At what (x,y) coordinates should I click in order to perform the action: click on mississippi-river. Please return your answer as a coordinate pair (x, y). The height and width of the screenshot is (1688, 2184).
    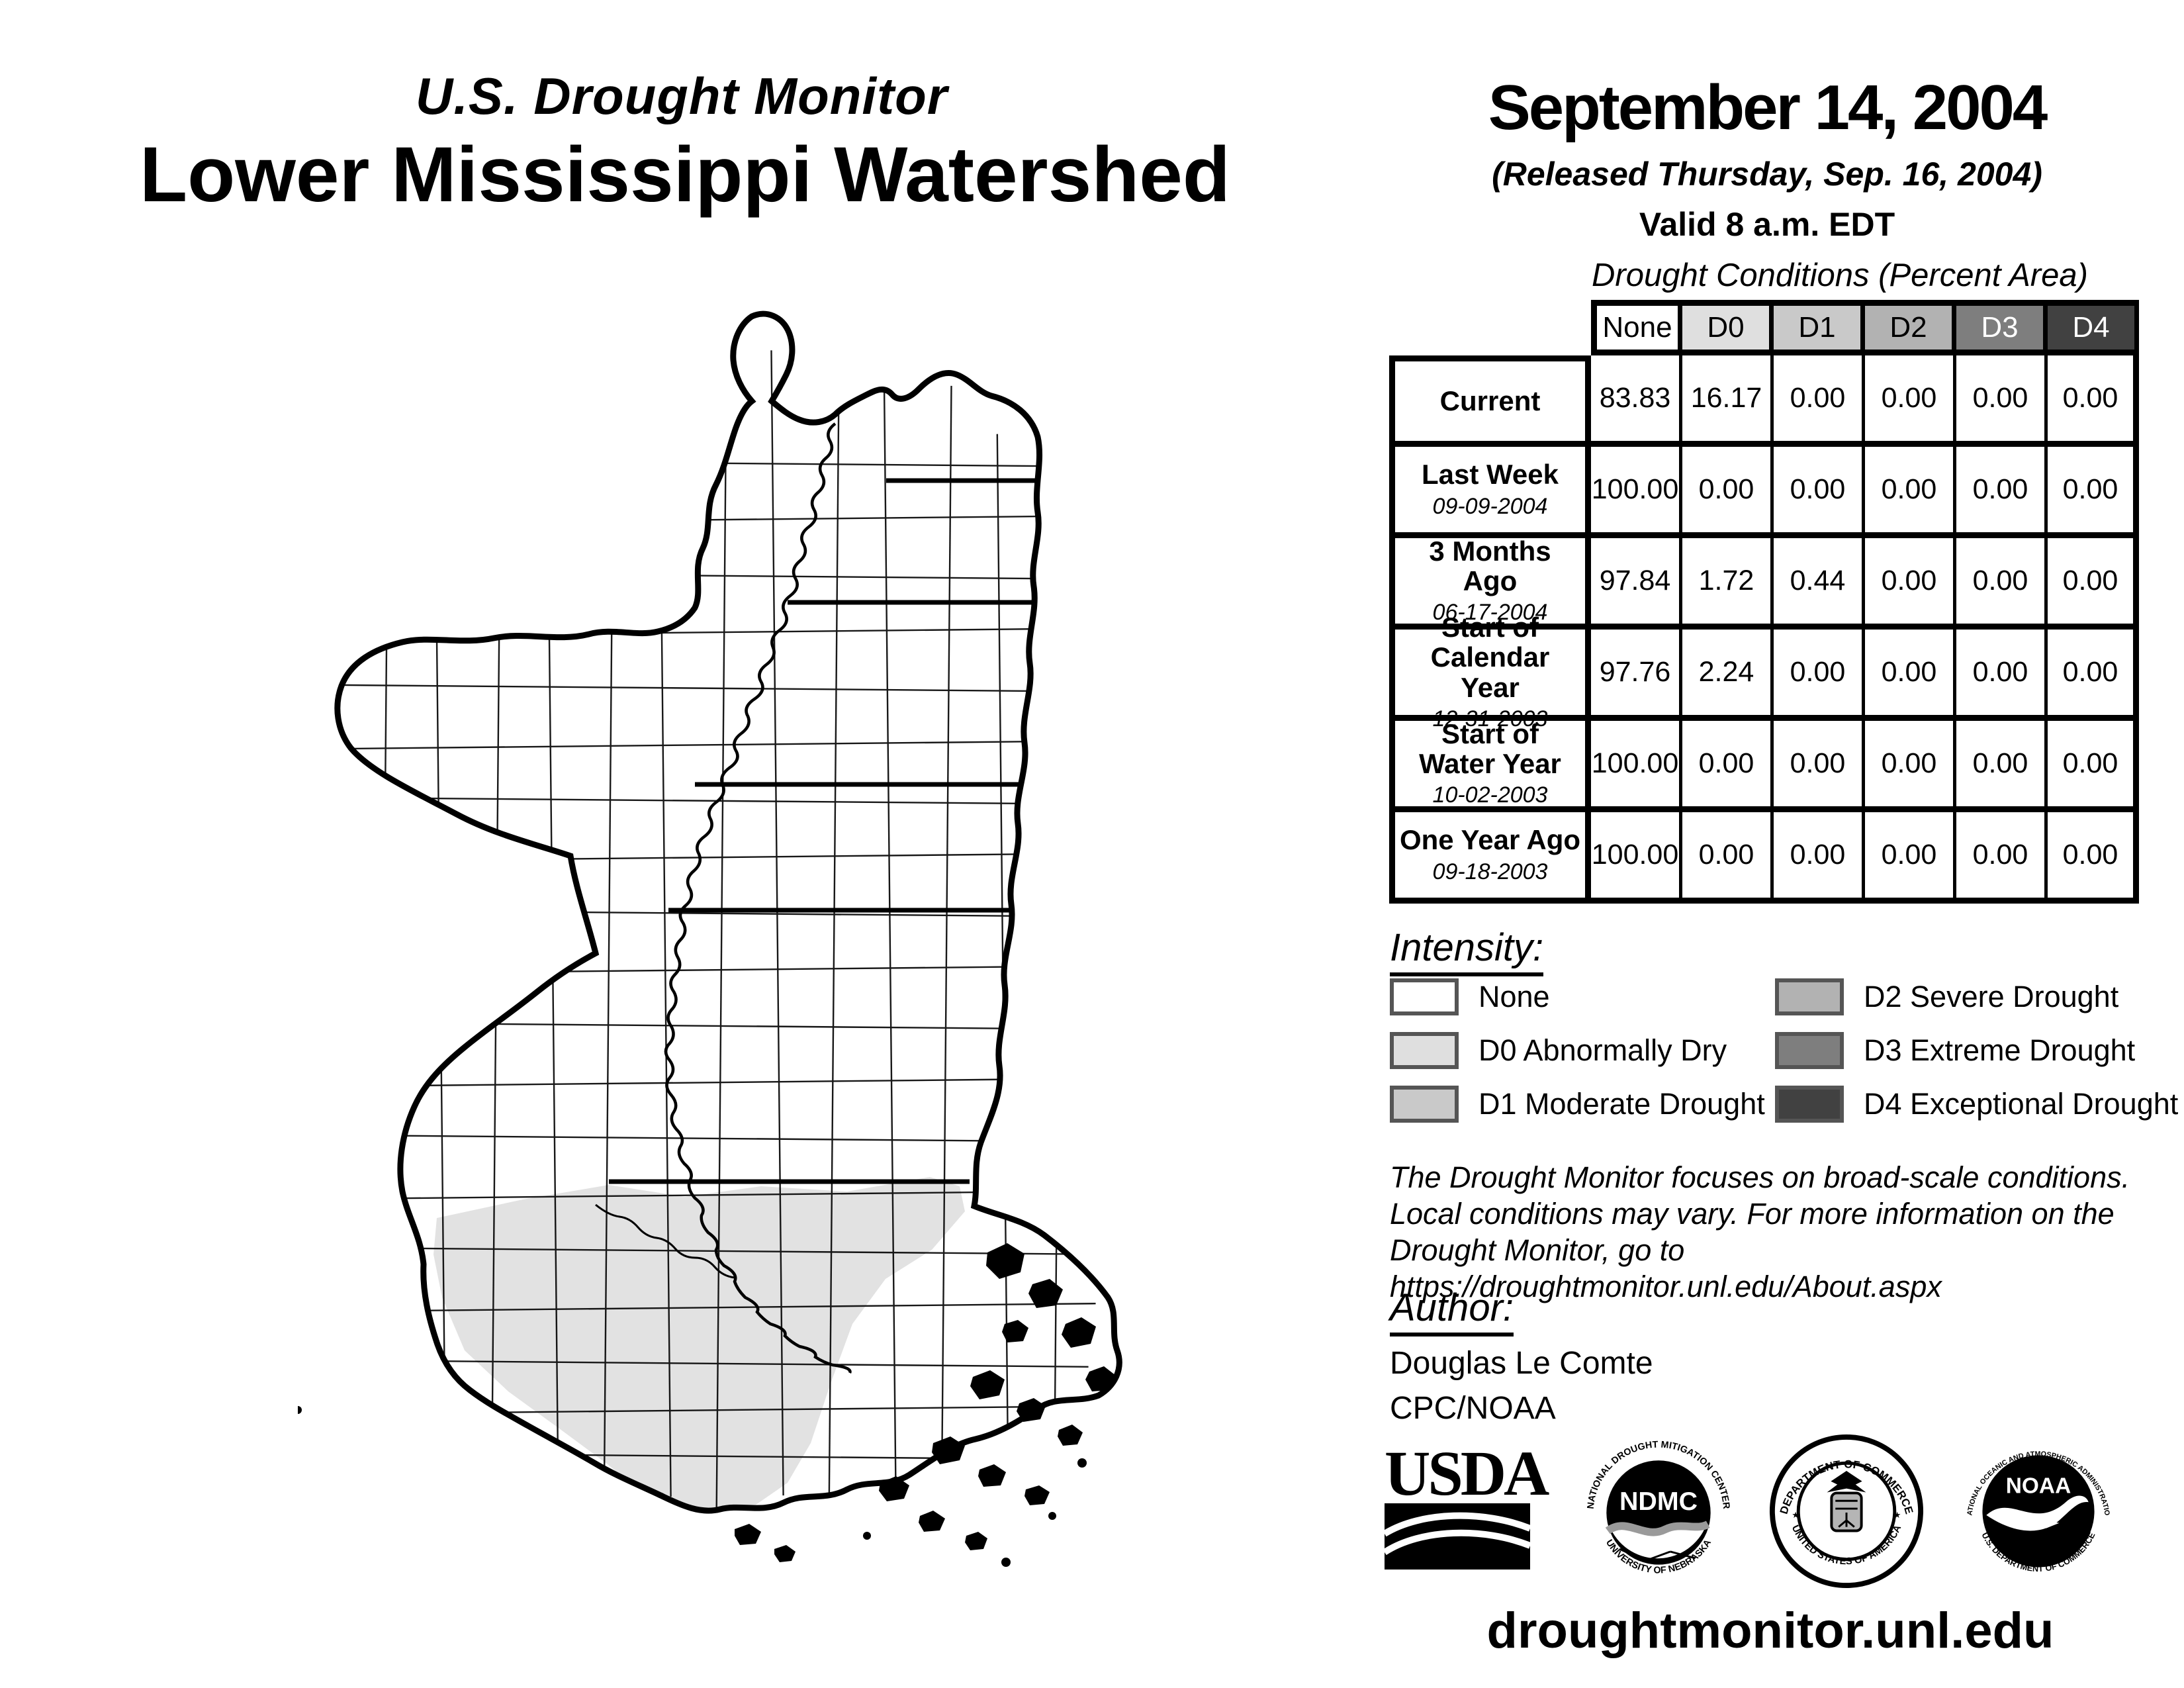
    Looking at the image, I should click on (724, 898).